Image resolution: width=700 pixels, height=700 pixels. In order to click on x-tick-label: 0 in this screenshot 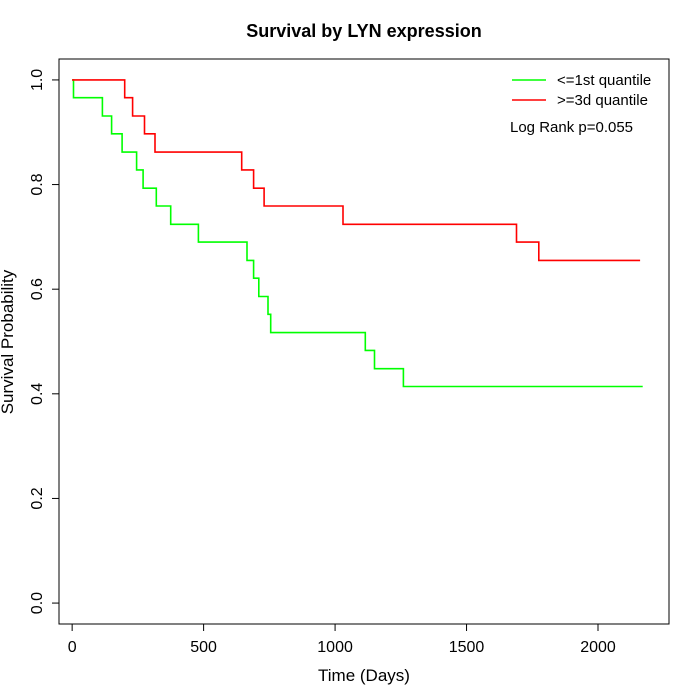, I will do `click(72, 647)`.